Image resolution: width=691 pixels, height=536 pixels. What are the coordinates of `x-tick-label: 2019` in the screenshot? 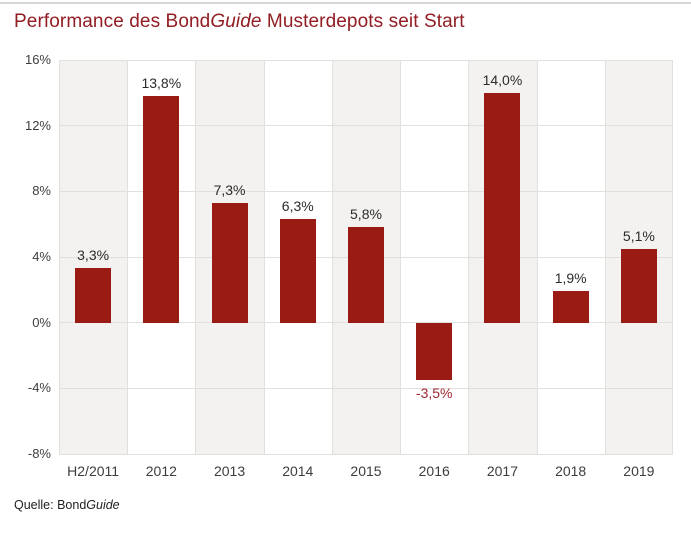 It's located at (639, 471).